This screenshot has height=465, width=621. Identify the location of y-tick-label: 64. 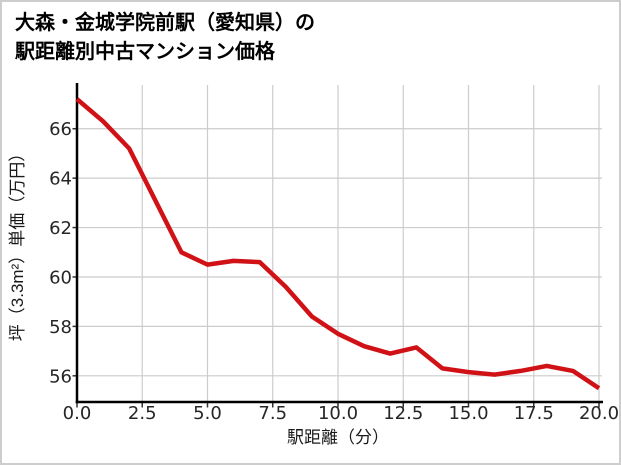
(60, 179).